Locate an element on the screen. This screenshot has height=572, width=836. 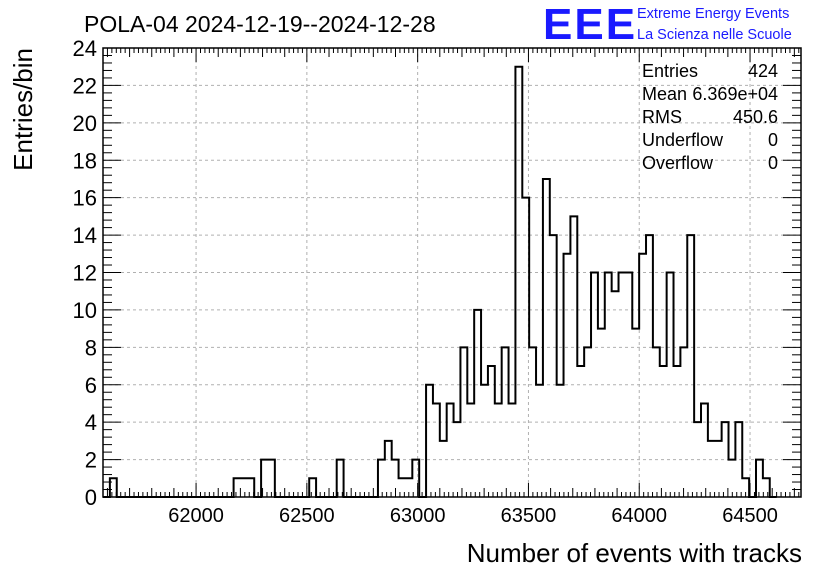
chart-title: POLA-04 2024-12-19--2024-12-28 is located at coordinates (260, 24).